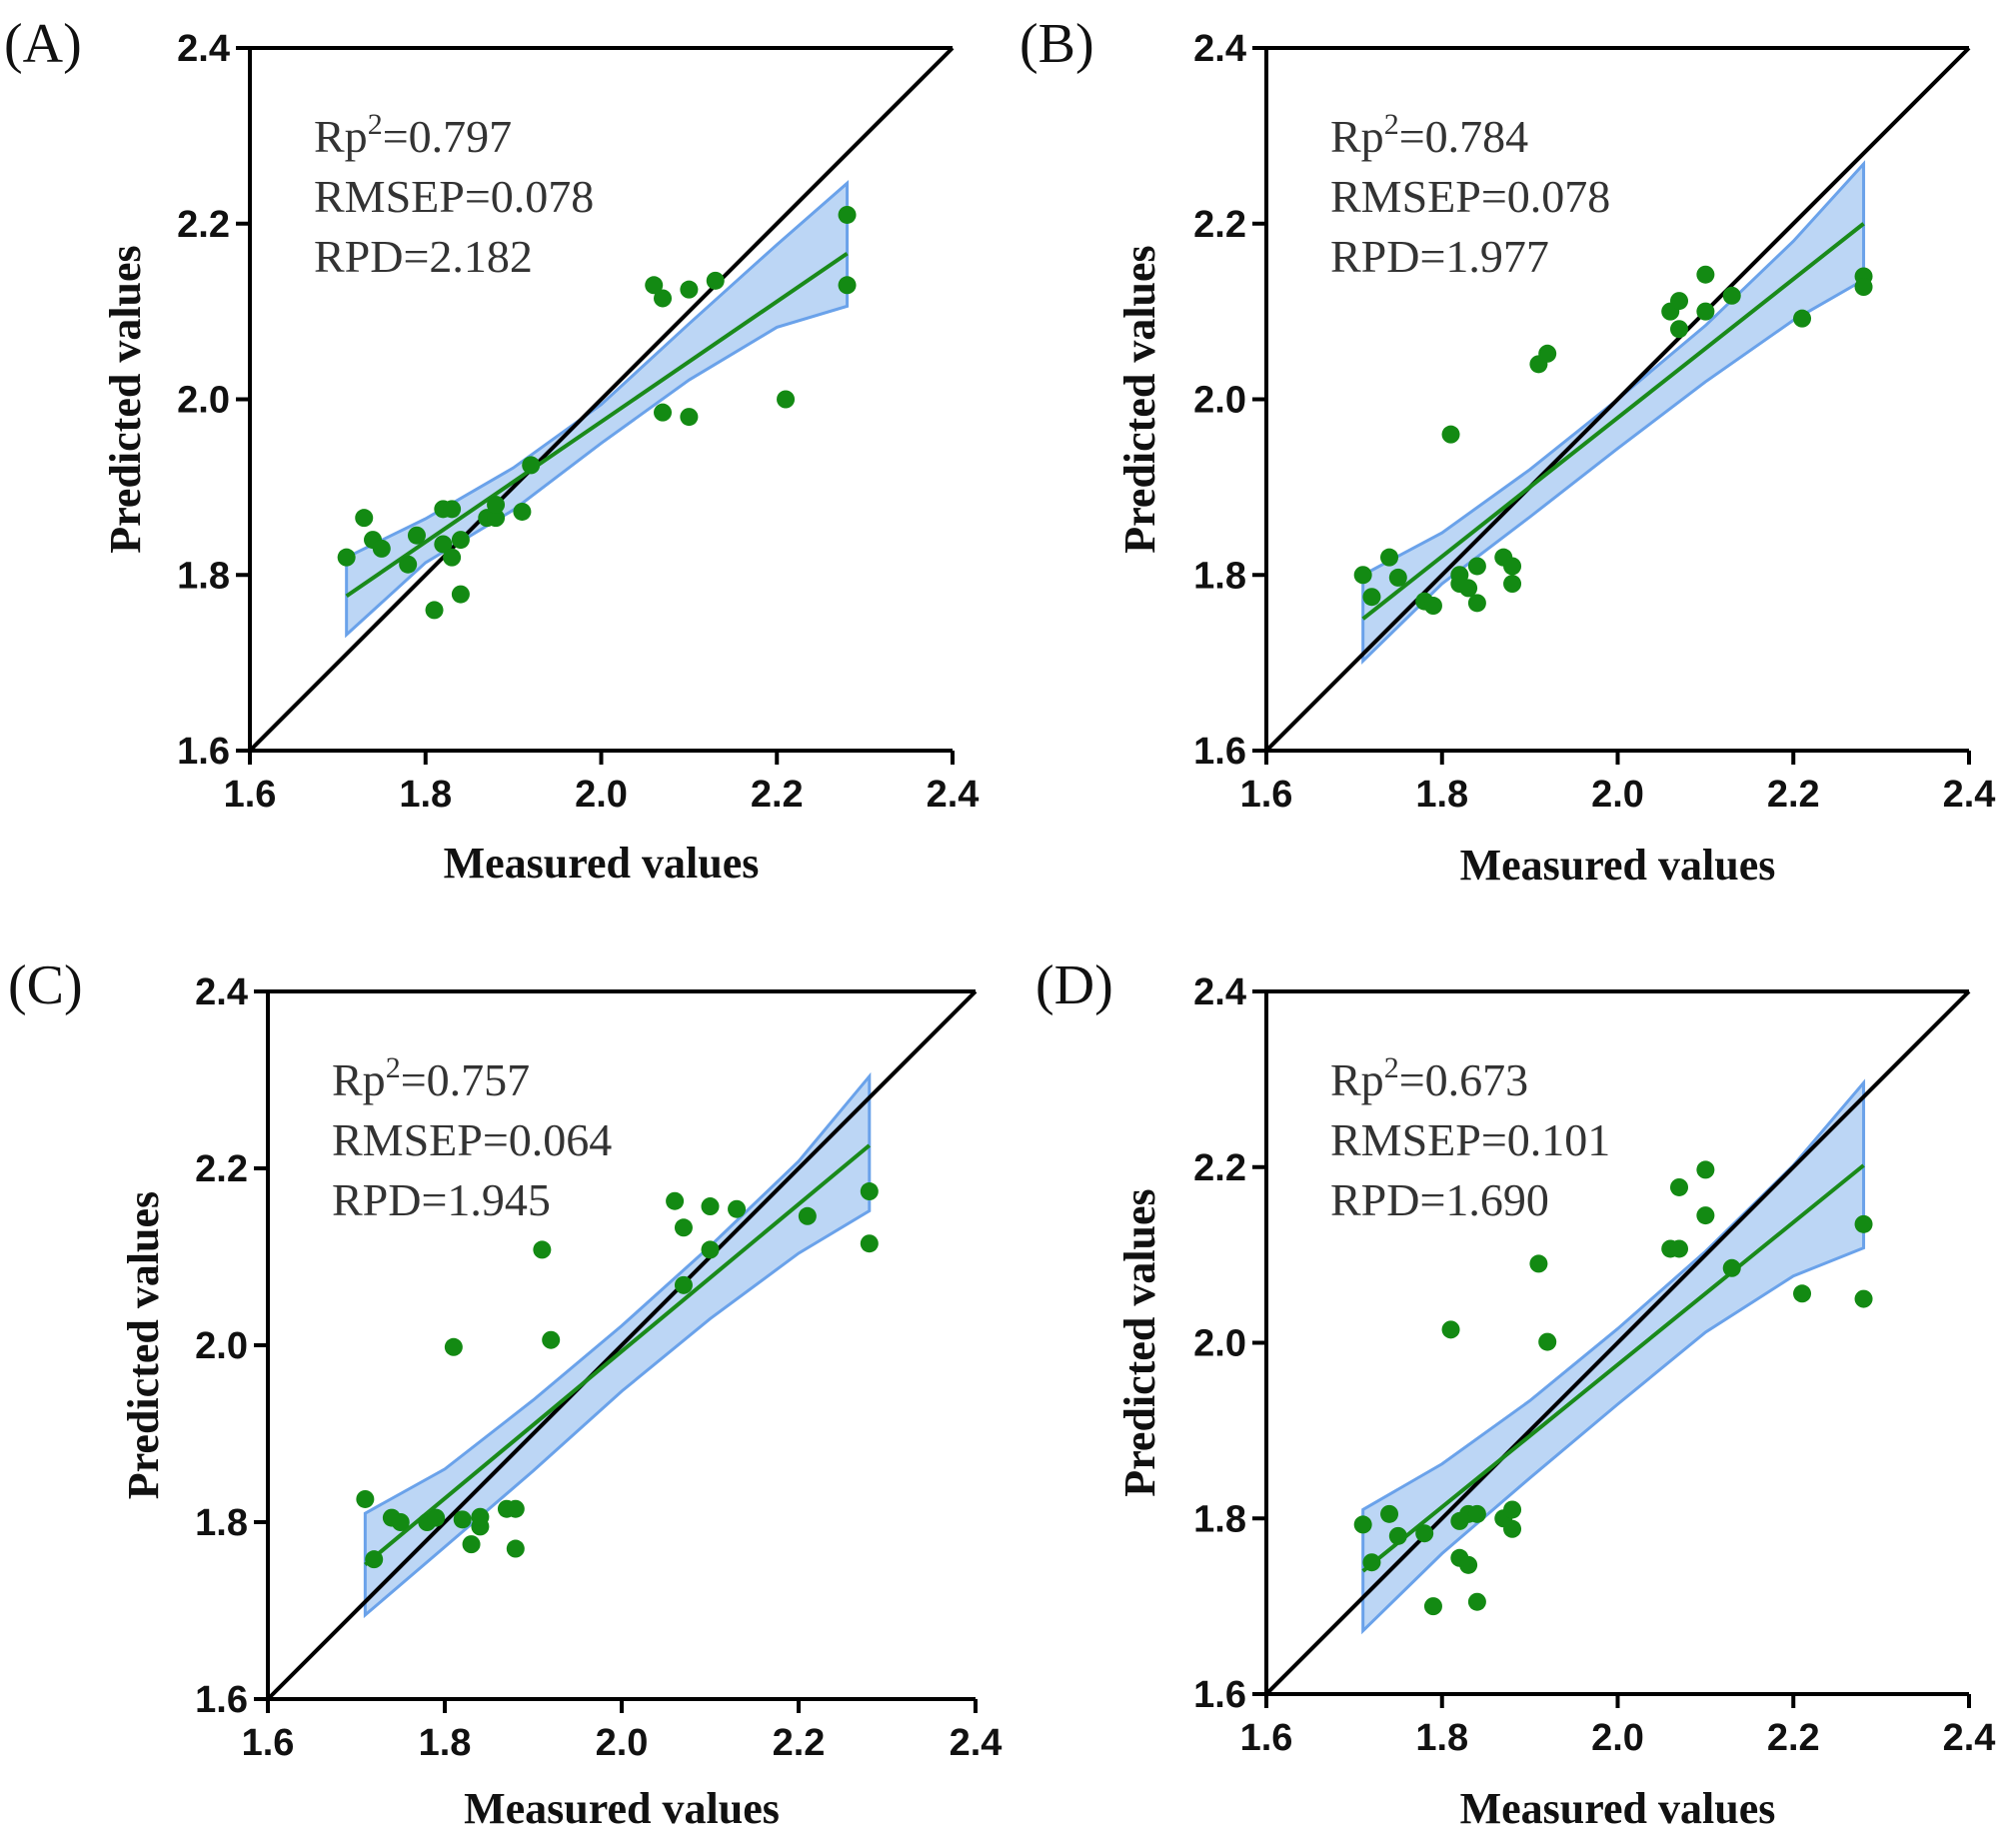  Describe the element at coordinates (1470, 1139) in the screenshot. I see `stat-rmsep: RMSEP=0.101` at that location.